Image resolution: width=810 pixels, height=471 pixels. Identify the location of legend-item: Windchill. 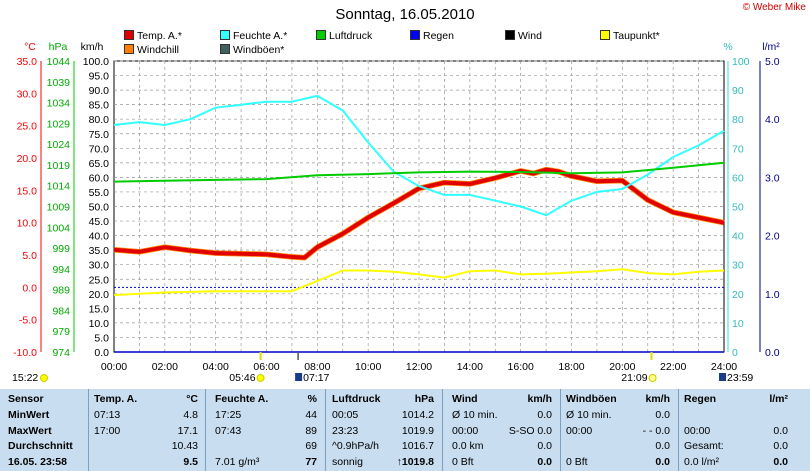
(151, 50).